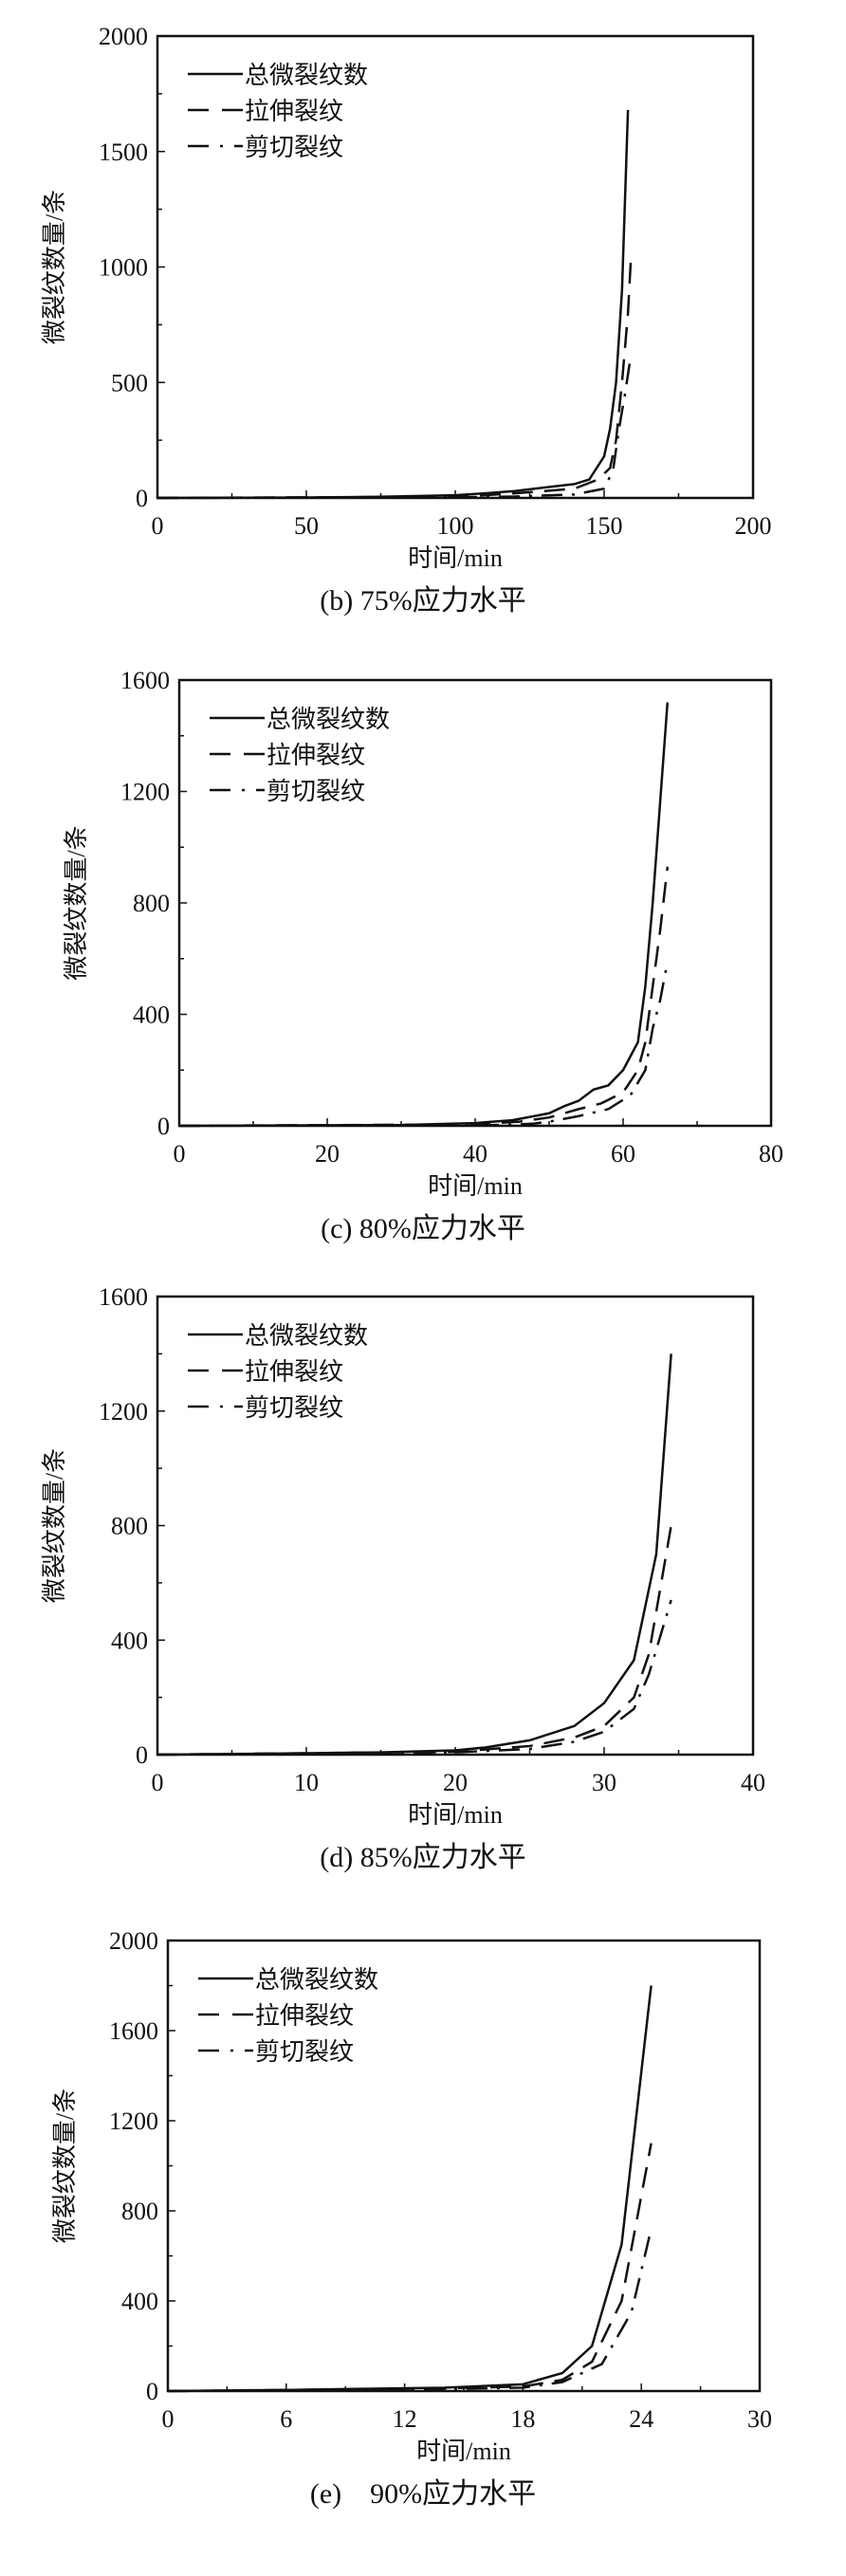 This screenshot has height=2576, width=846. Describe the element at coordinates (405, 2419) in the screenshot. I see `x-tick-label: 12` at that location.